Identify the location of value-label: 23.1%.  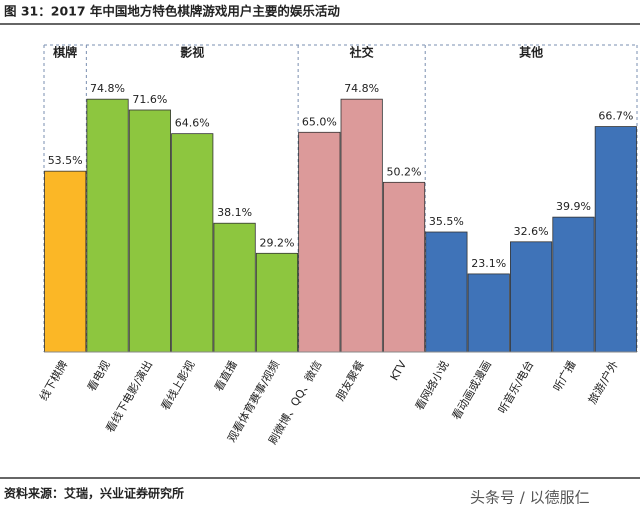
(488, 263).